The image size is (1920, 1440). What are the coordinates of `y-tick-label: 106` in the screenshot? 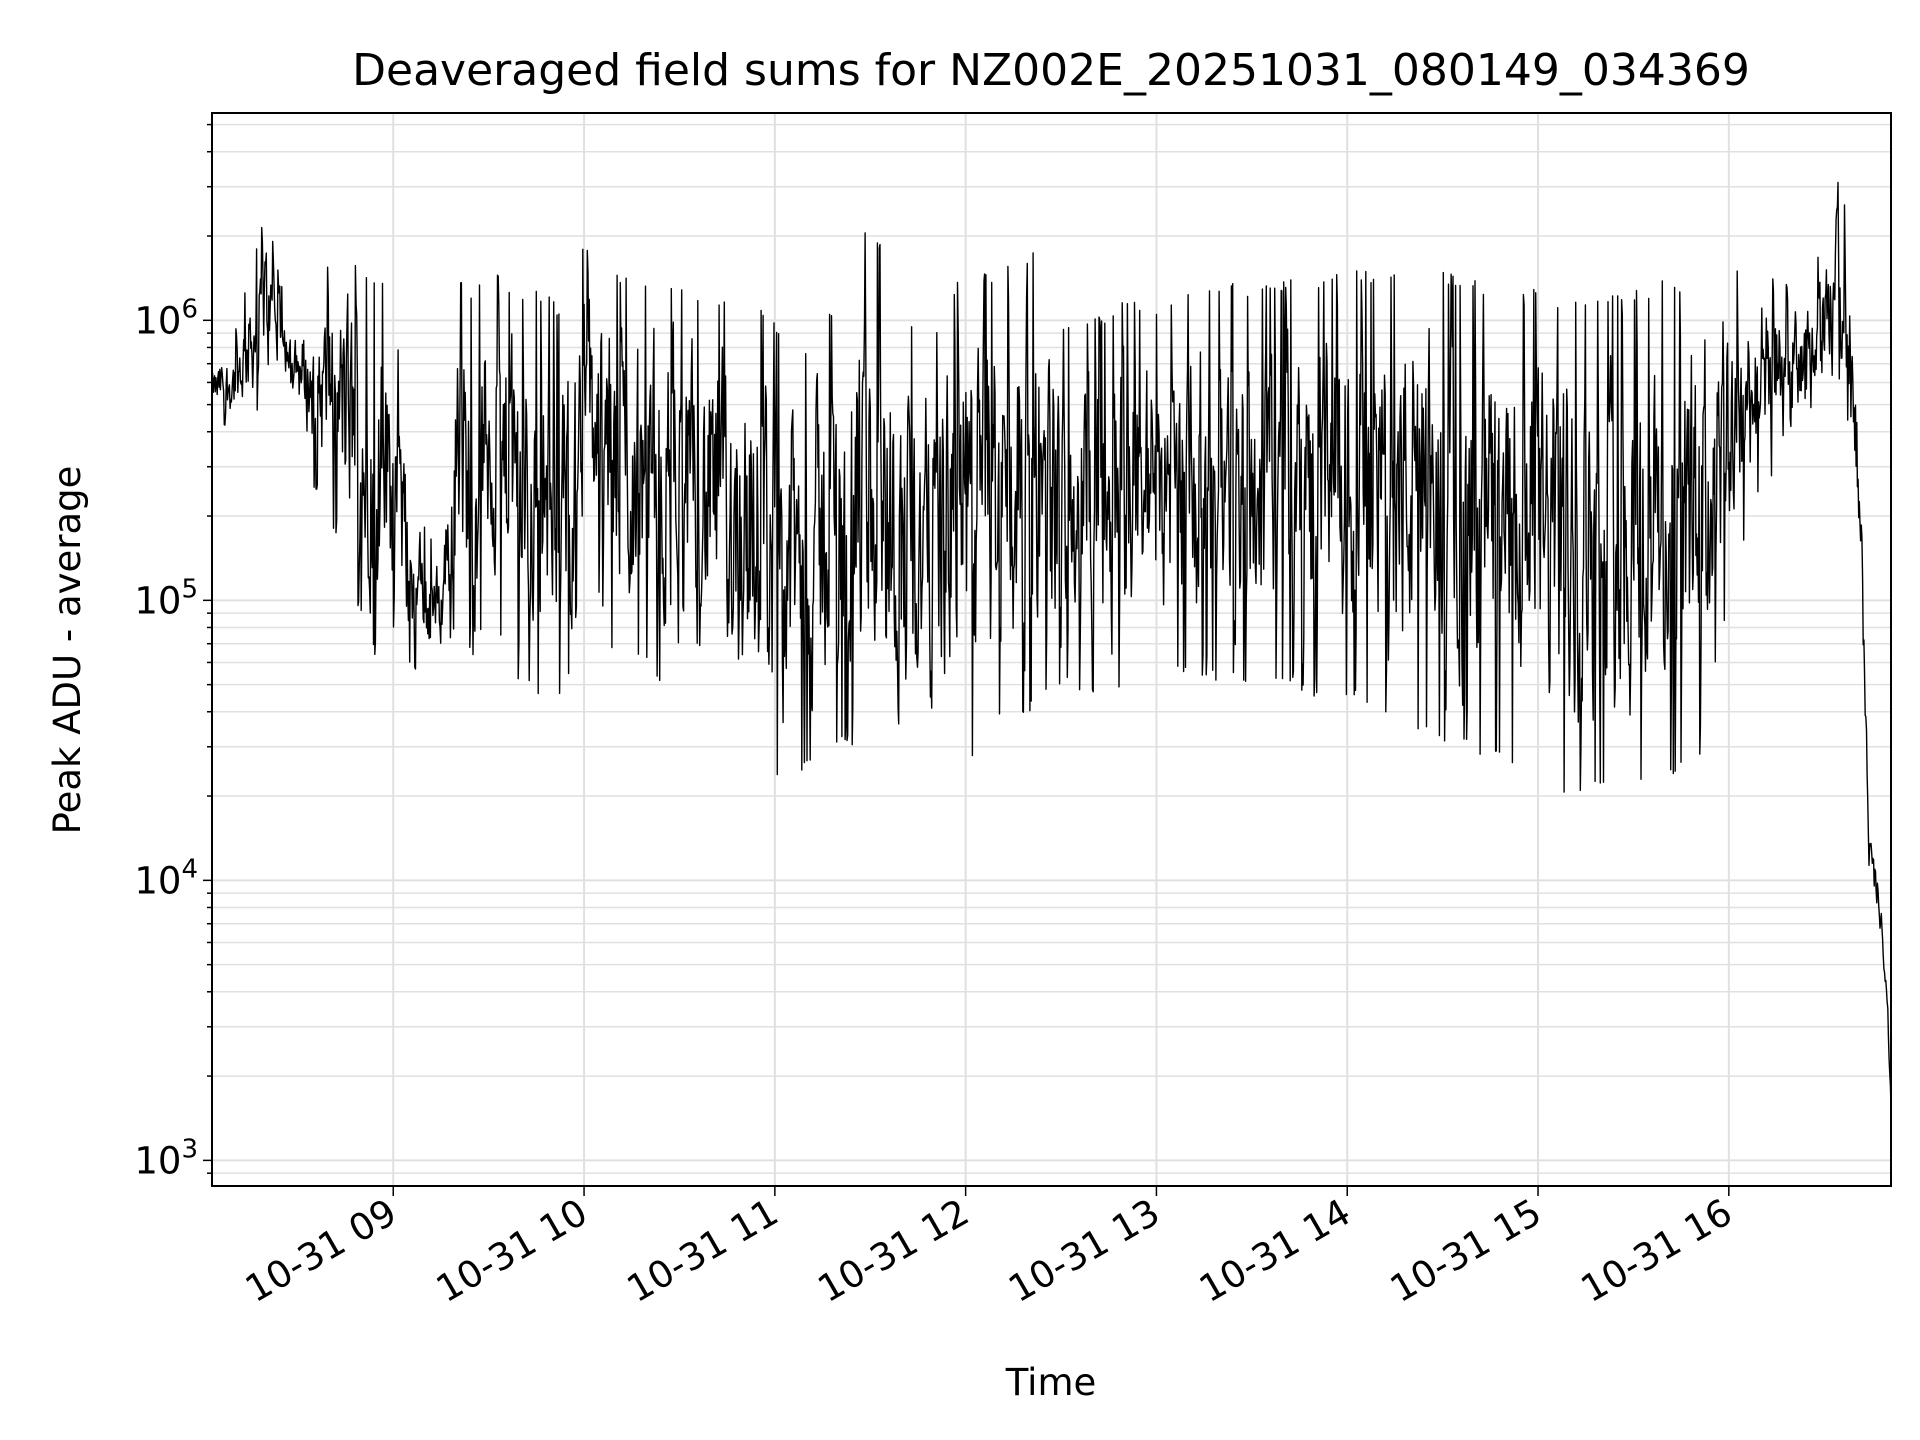 It's located at (166, 318).